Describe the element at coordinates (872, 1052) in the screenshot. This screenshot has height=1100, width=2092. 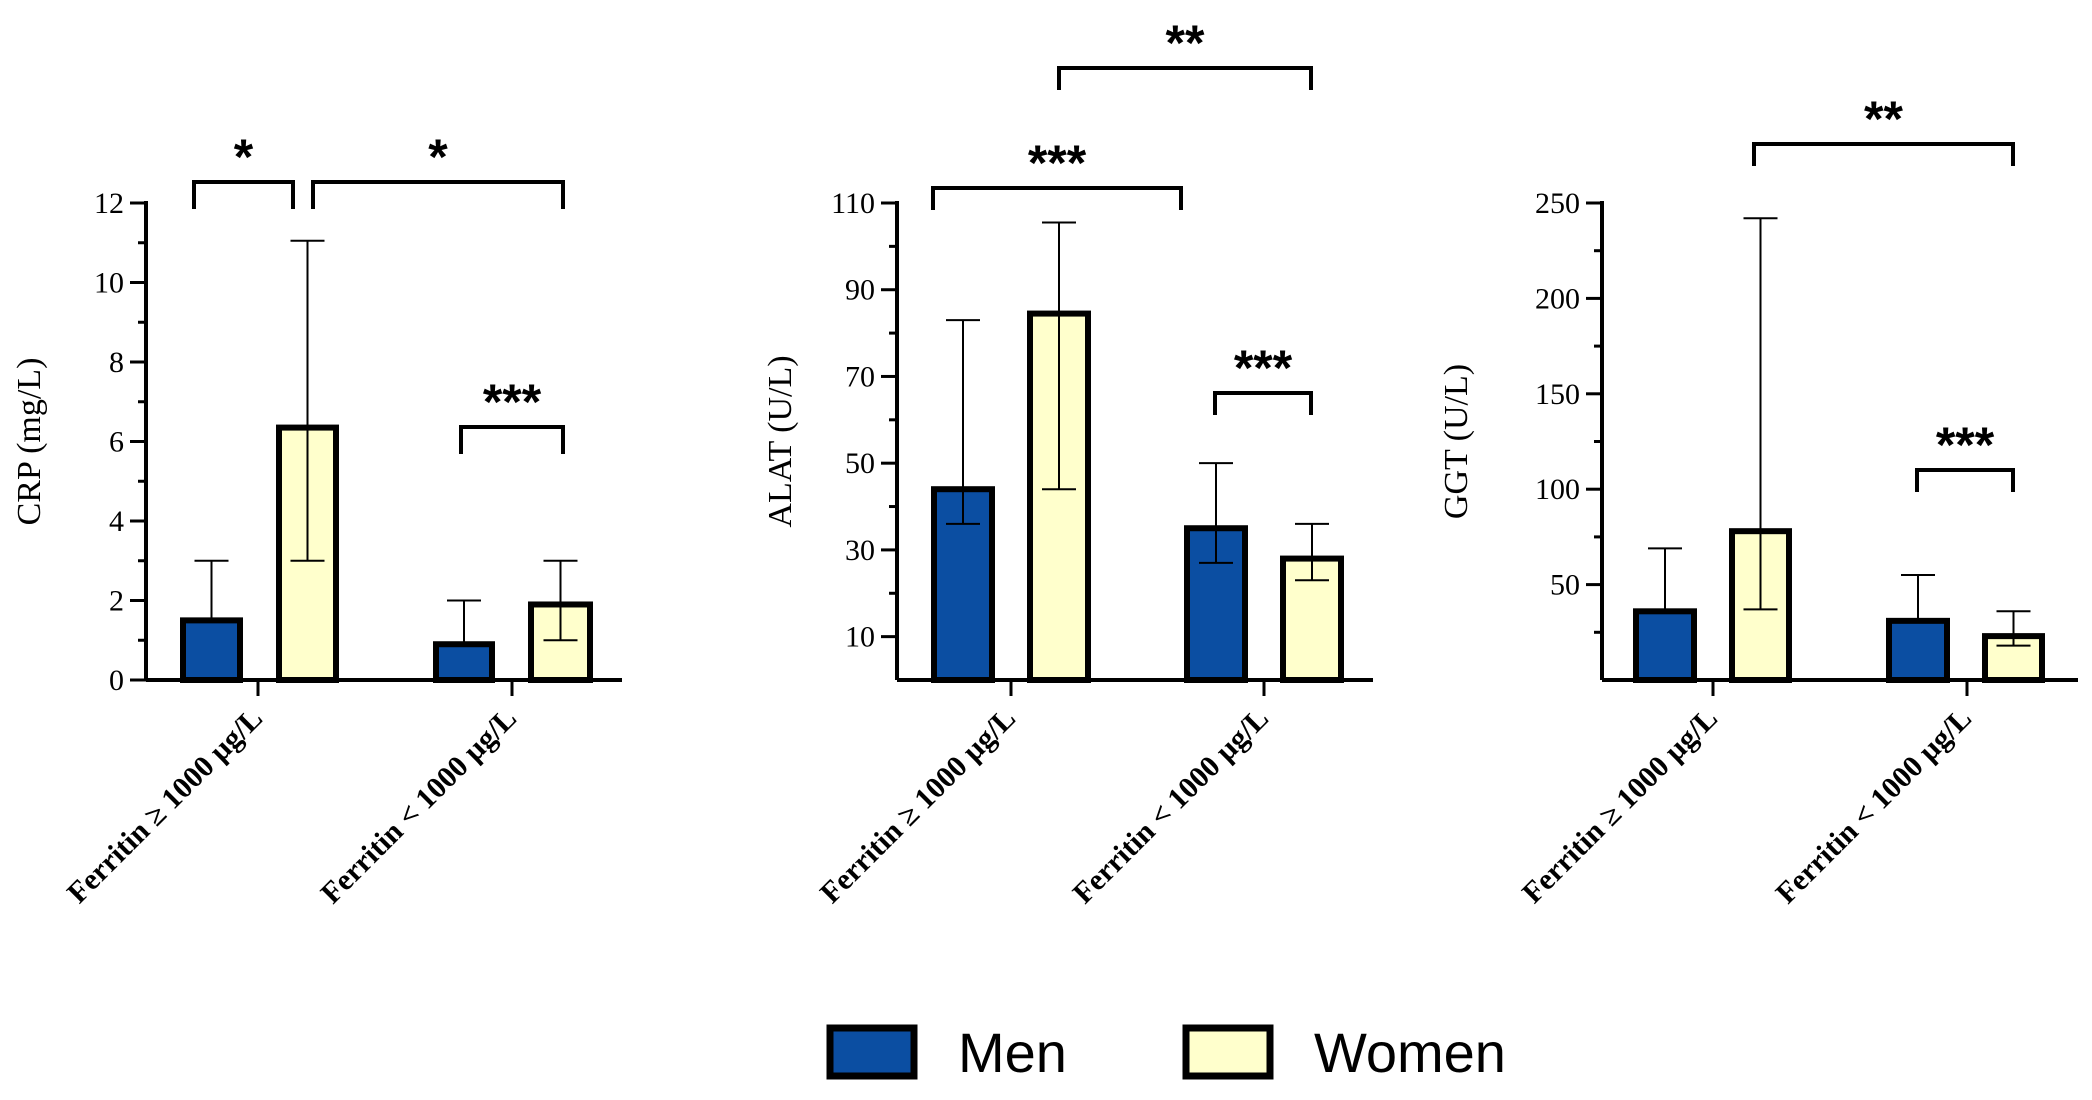
I see `legend-swatch-men` at that location.